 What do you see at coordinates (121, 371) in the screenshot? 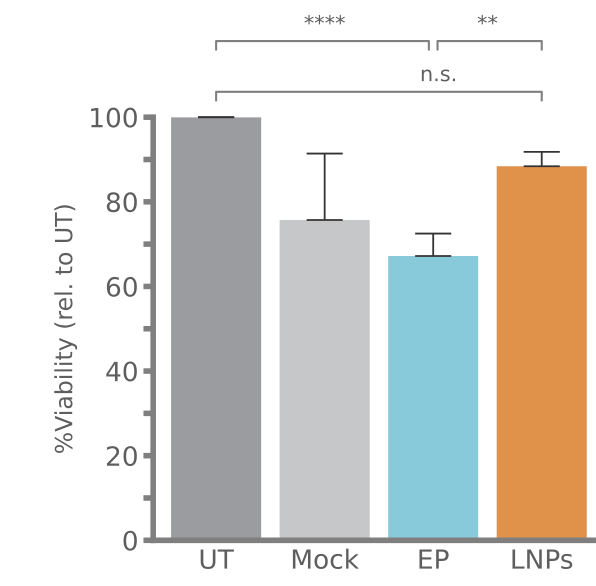
I see `y-tick-label: 40` at bounding box center [121, 371].